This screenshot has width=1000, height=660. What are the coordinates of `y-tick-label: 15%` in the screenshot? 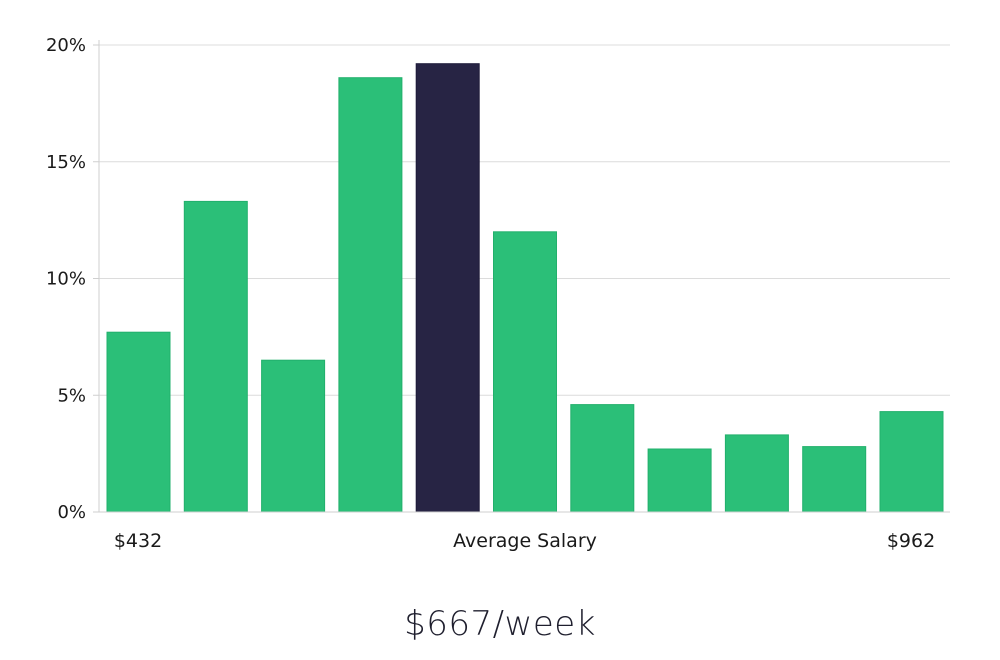 It's located at (66, 162).